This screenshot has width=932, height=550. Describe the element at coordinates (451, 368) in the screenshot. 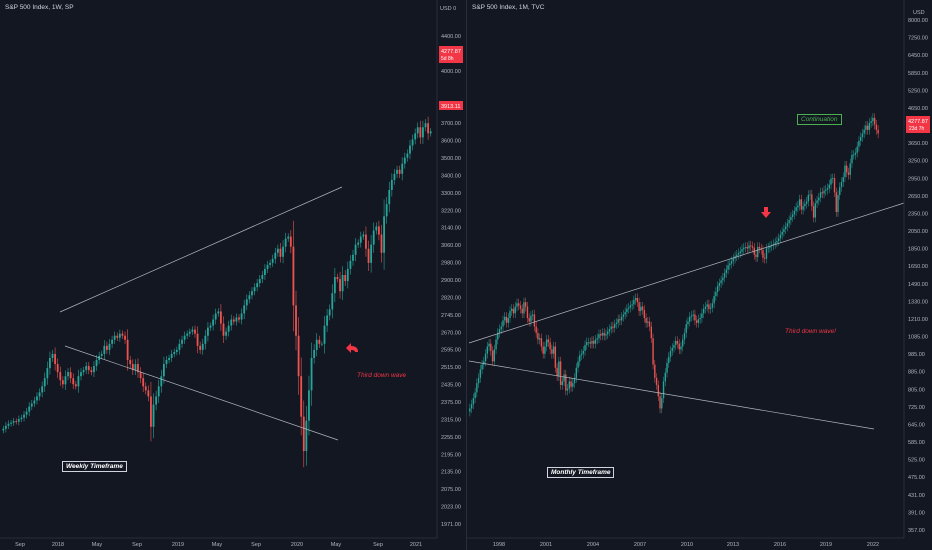

I see `weekly-y-tick-label: 2515.00` at that location.